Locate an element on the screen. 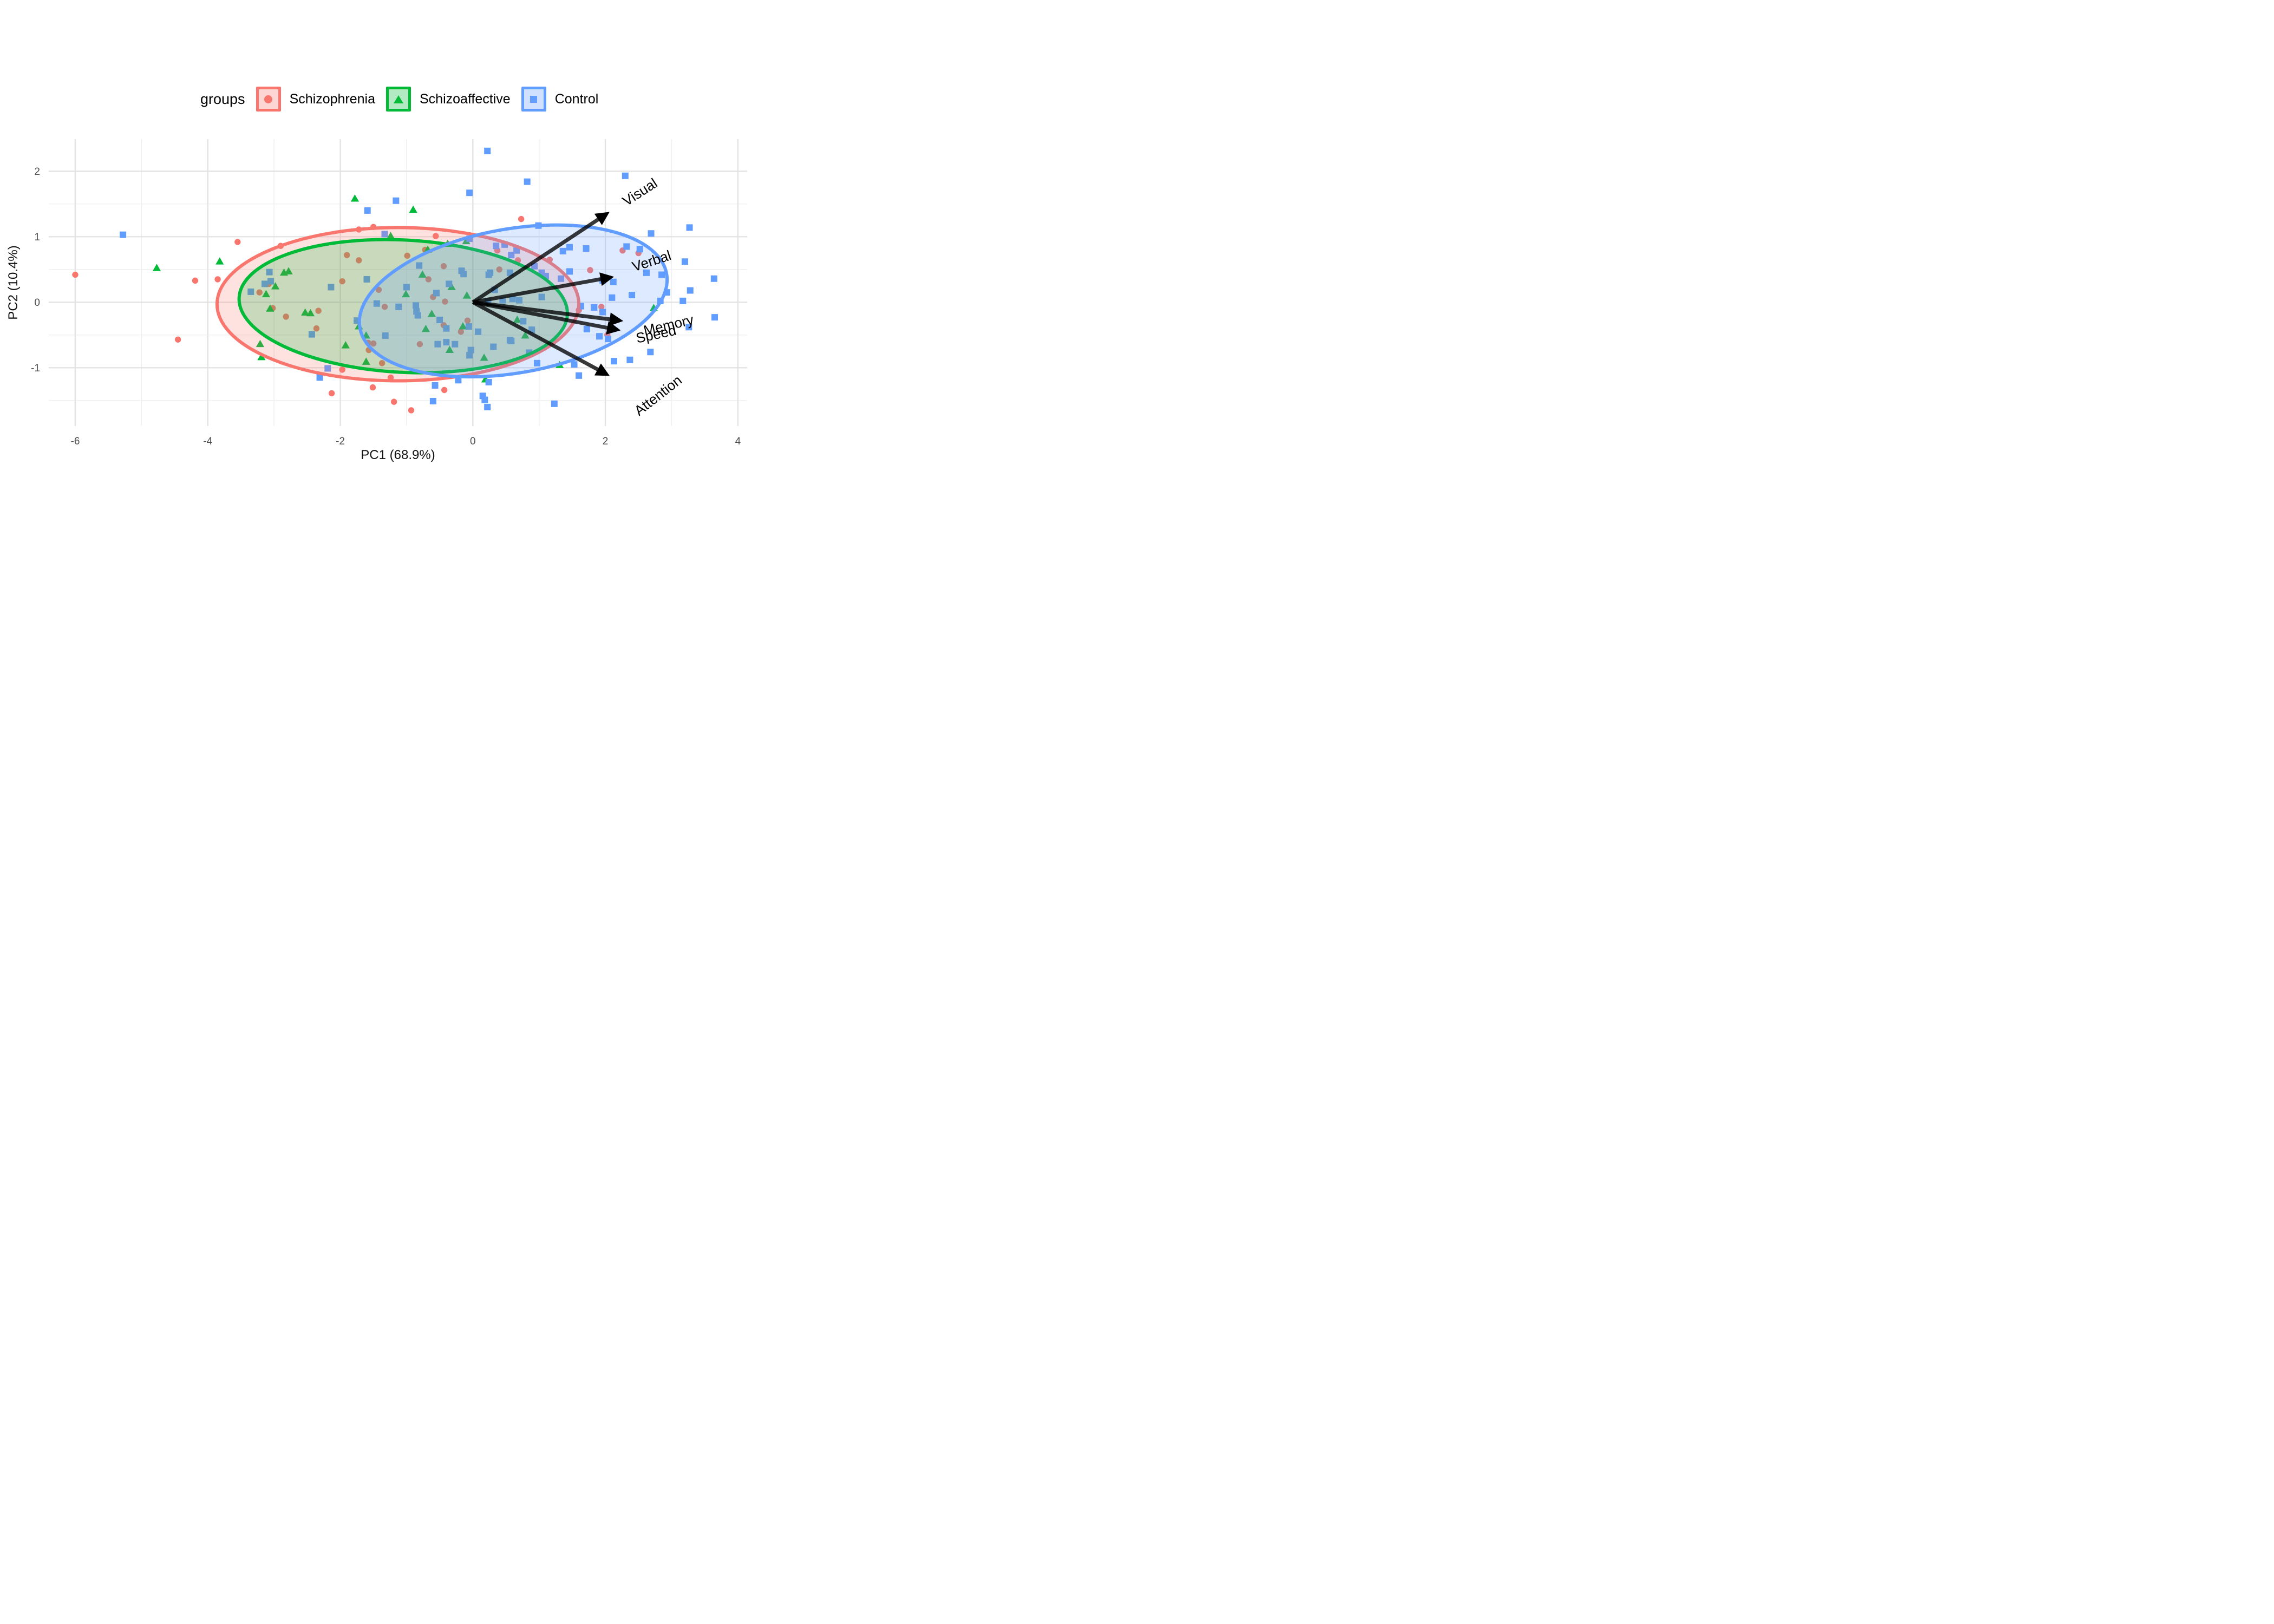 The width and height of the screenshot is (2274, 1624). legend-item-schizophrenia: Schizophrenia is located at coordinates (316, 100).